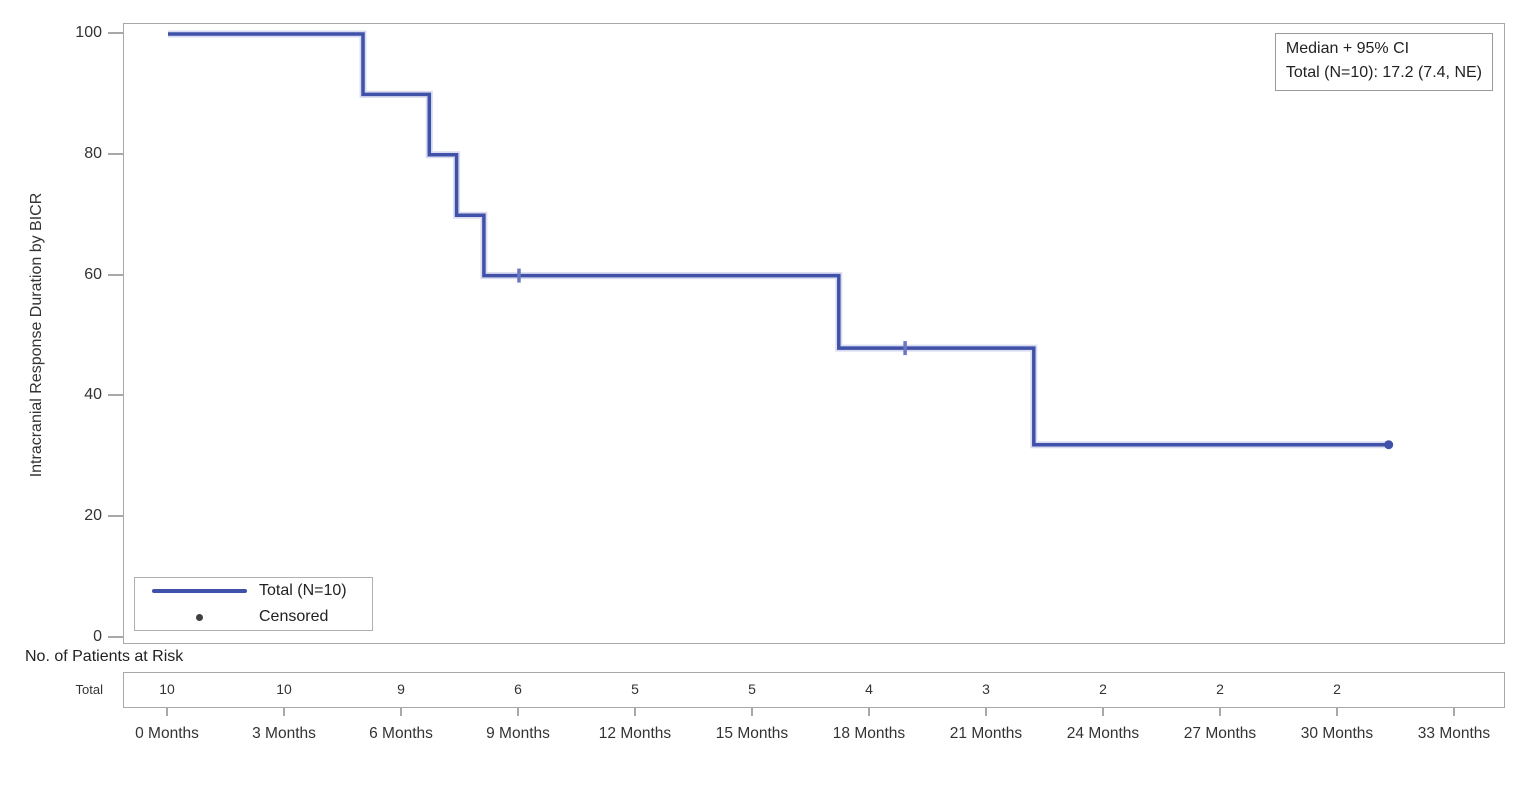 Image resolution: width=1530 pixels, height=788 pixels. Describe the element at coordinates (869, 689) in the screenshot. I see `risk-value: 4` at that location.